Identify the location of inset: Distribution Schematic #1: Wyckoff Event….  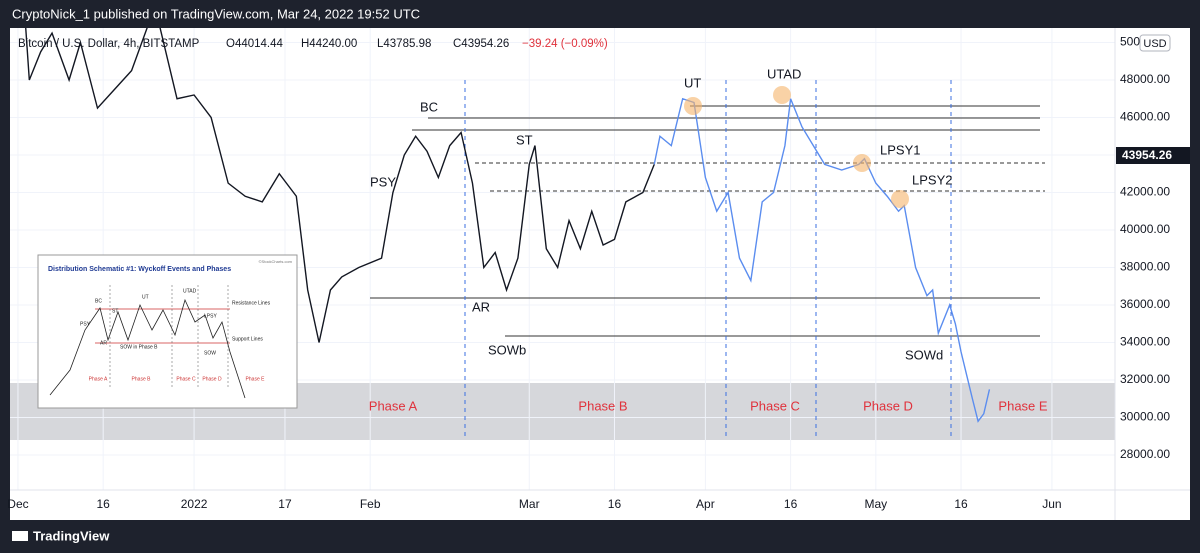
(167, 331).